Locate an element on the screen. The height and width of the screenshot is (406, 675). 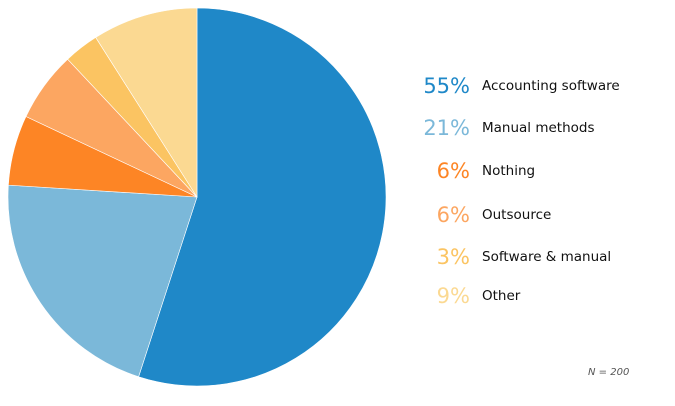
legend-item-manual-methods: 21% Manual methods is located at coordinates (502, 128).